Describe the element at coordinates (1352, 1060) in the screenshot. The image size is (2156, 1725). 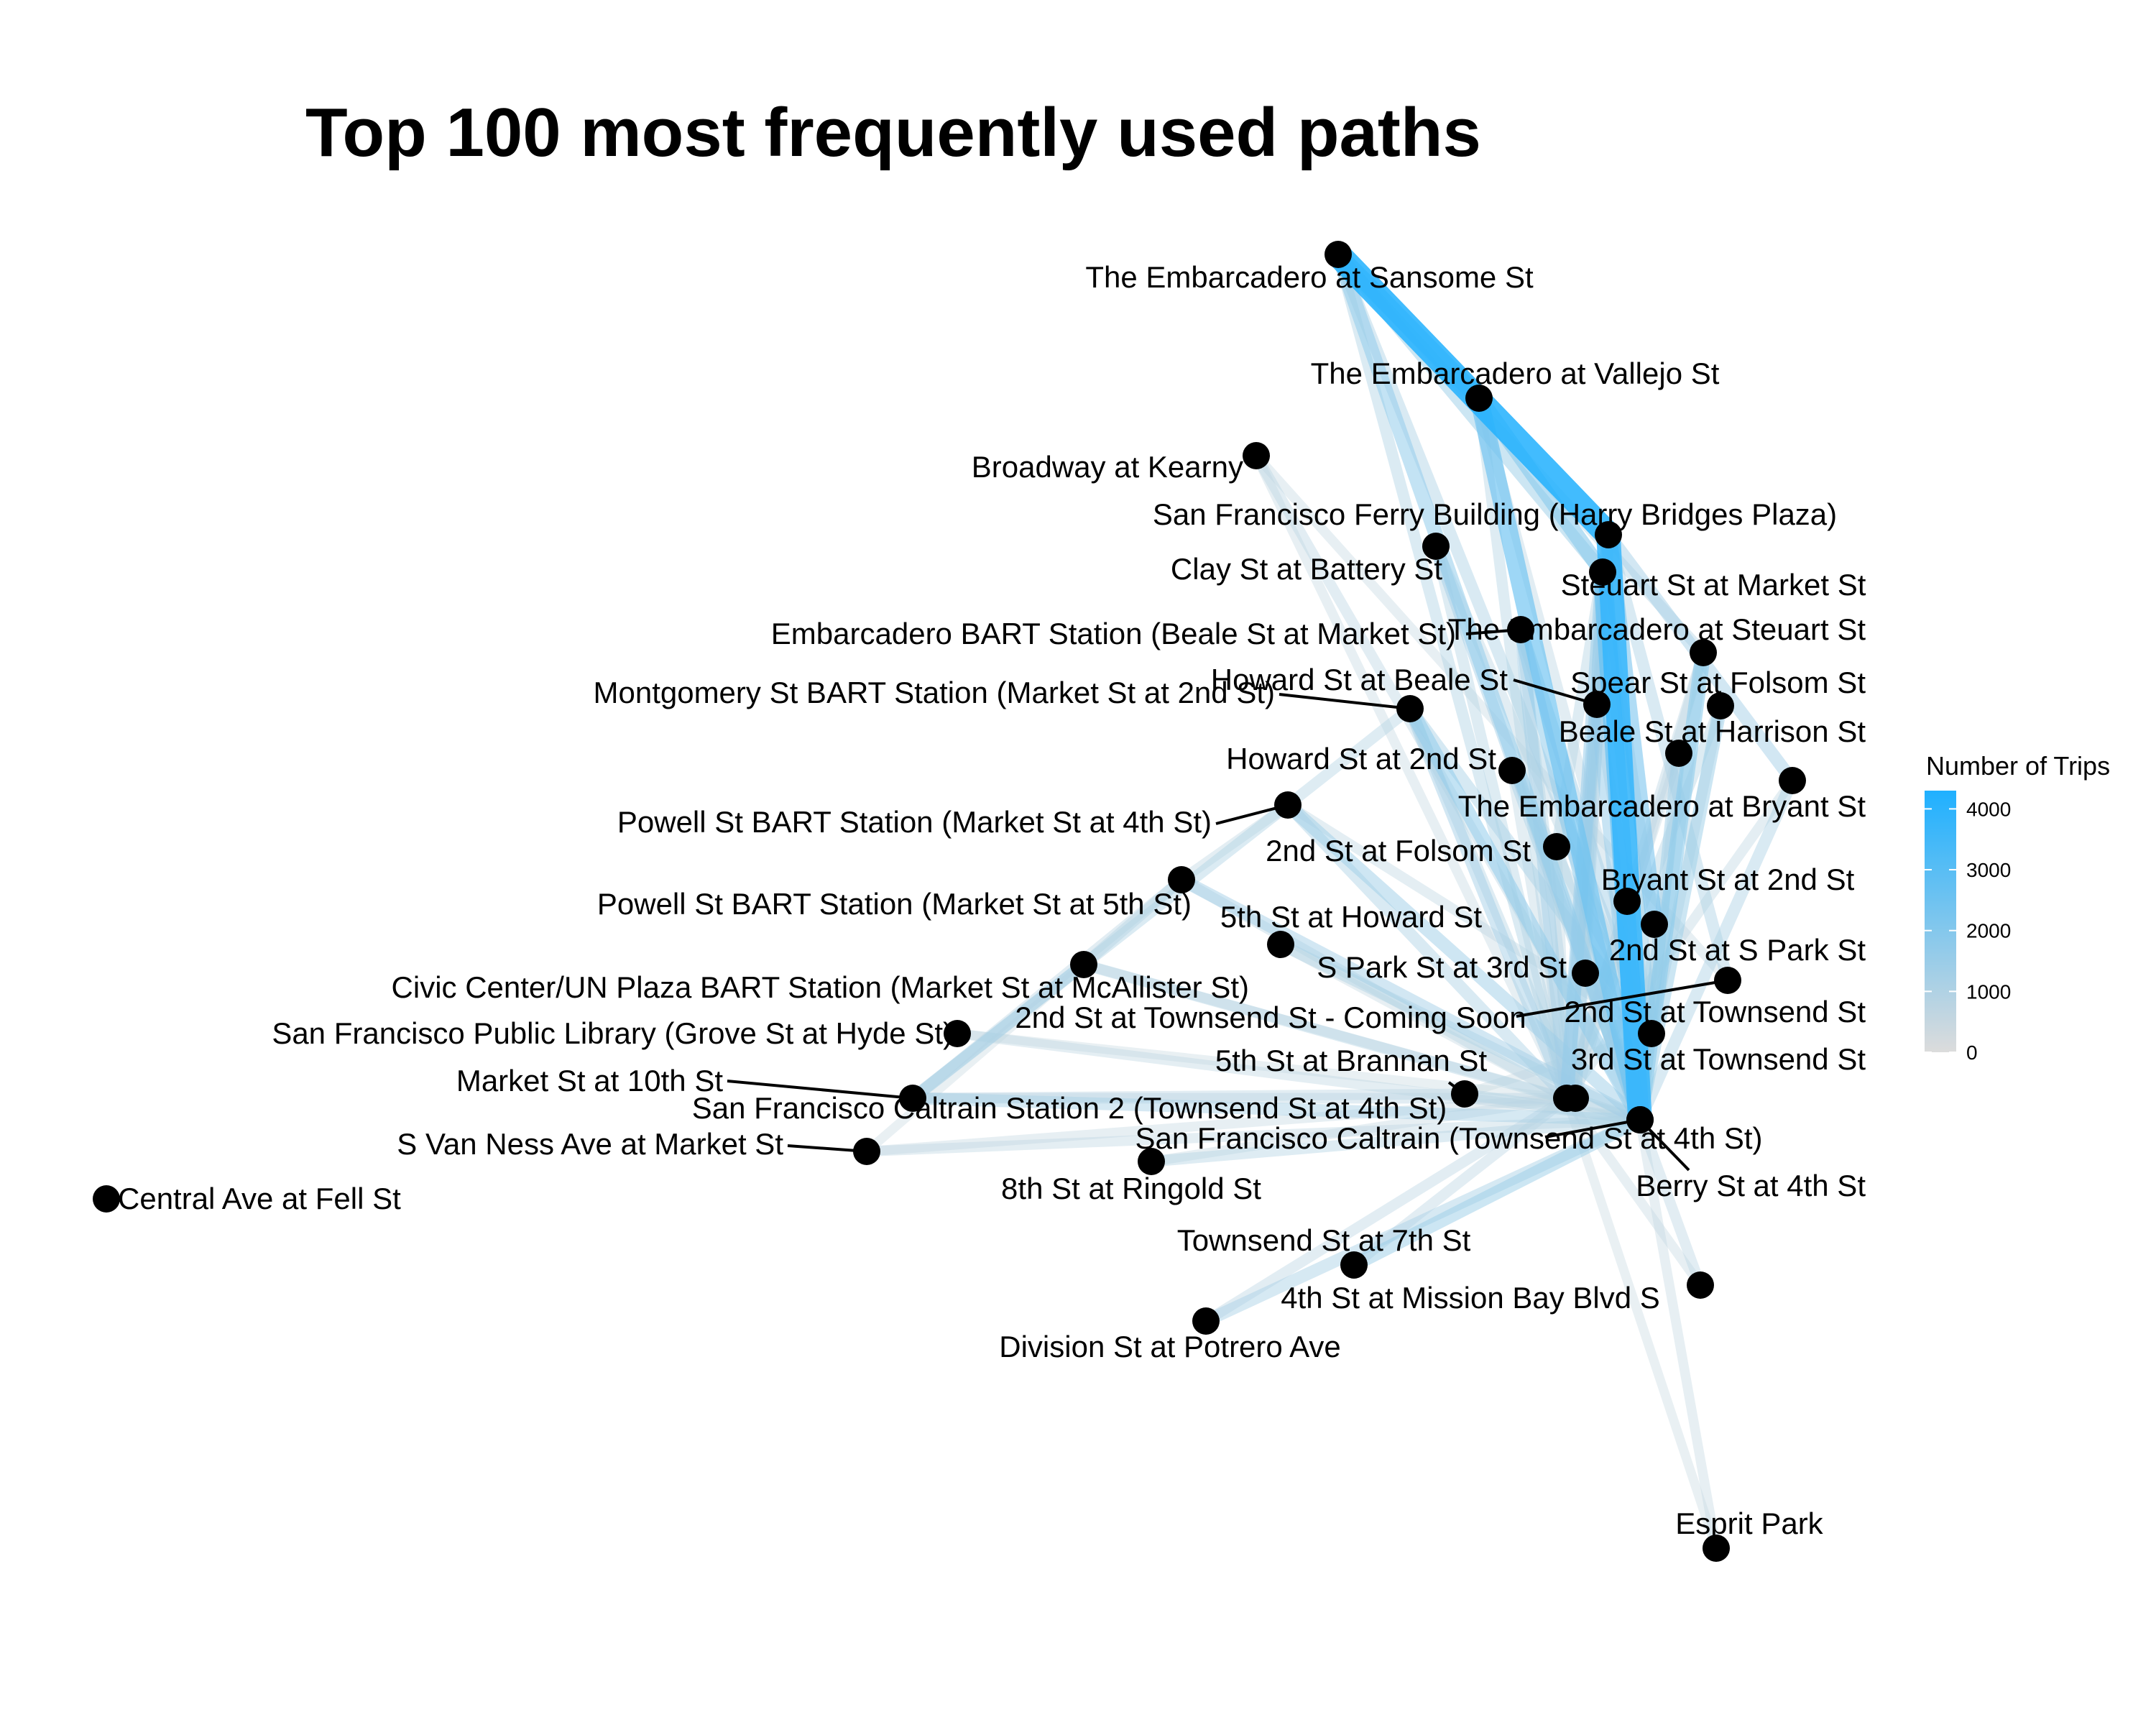
I see `station-label: 5th St at Brannan St` at that location.